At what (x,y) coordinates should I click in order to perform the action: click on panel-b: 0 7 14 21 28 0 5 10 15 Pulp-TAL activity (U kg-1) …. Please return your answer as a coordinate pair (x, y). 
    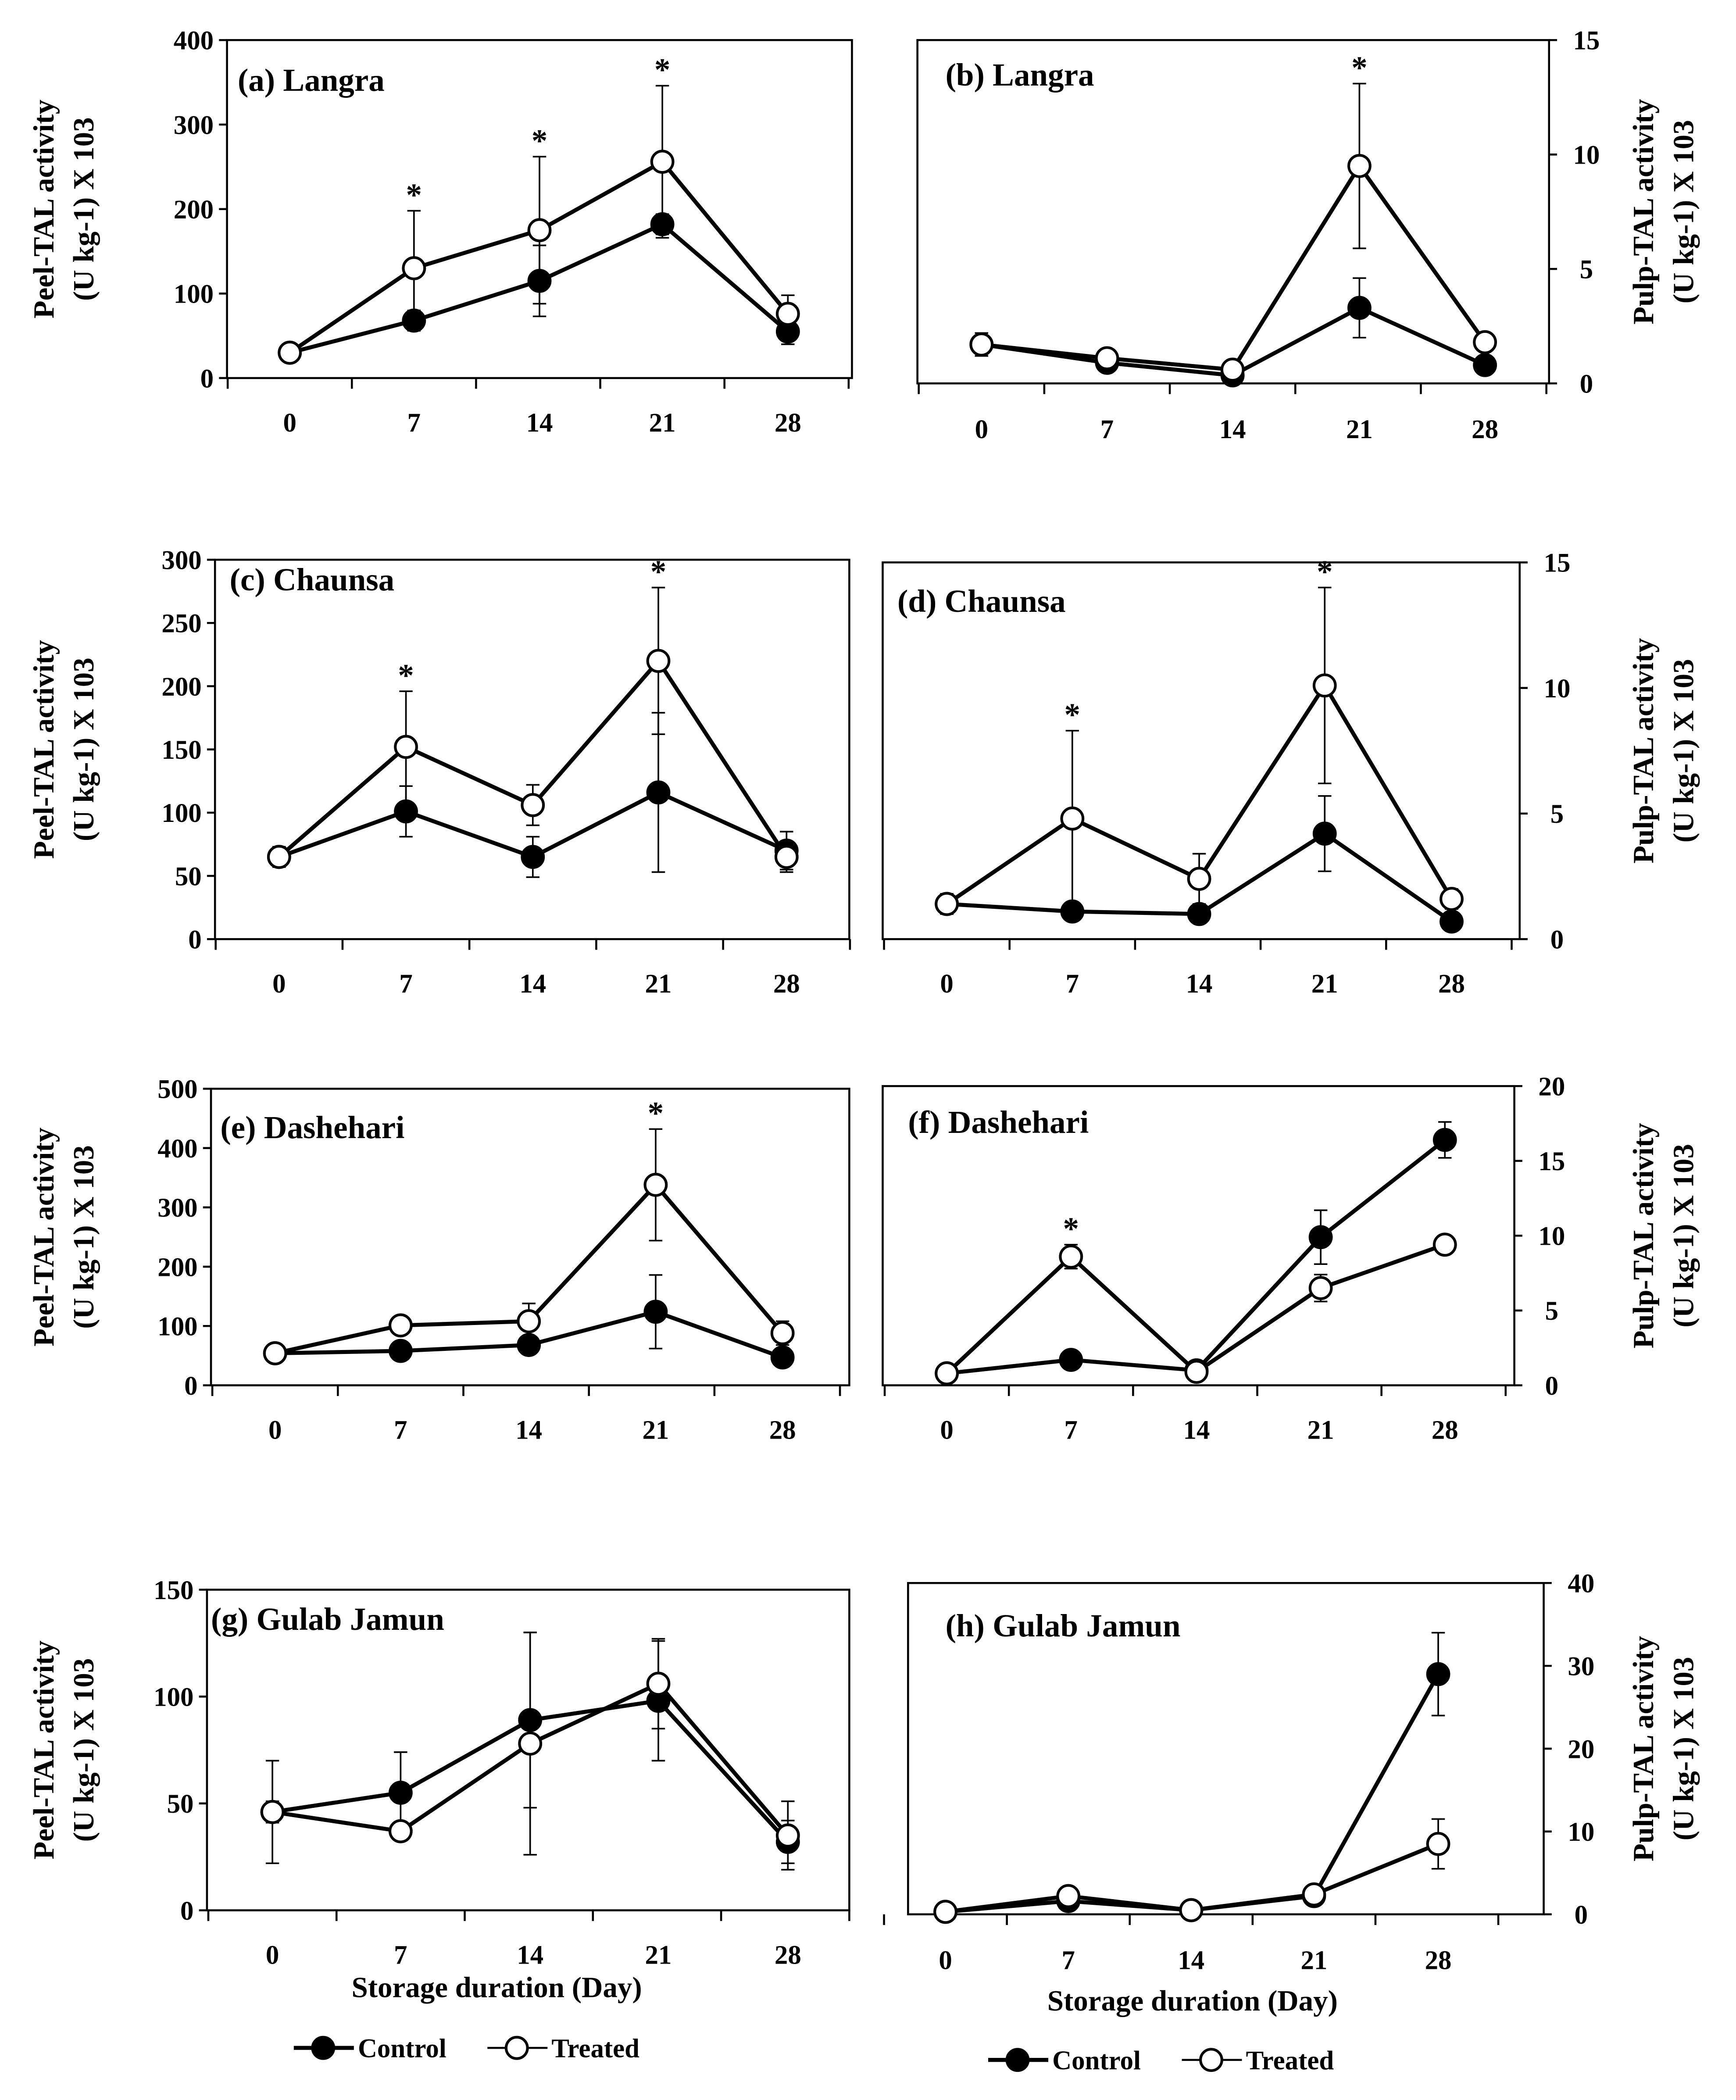
    Looking at the image, I should click on (1308, 235).